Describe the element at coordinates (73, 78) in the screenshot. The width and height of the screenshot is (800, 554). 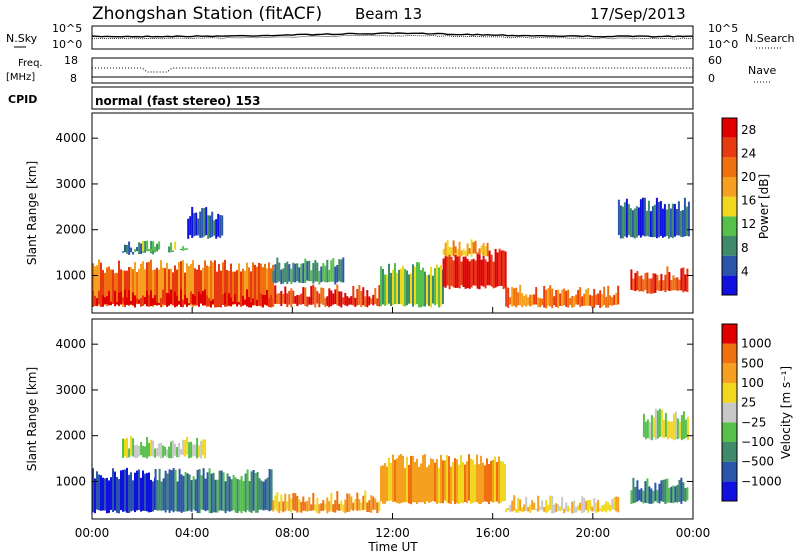
I see `freq-tick-bottom: 8` at that location.